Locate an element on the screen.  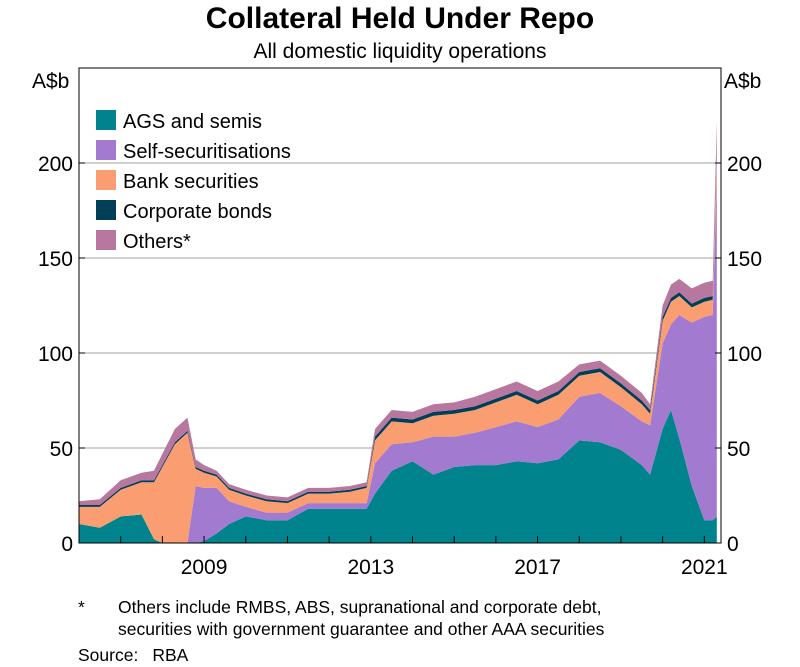
legend-label-3: Corporate bonds is located at coordinates (197, 212).